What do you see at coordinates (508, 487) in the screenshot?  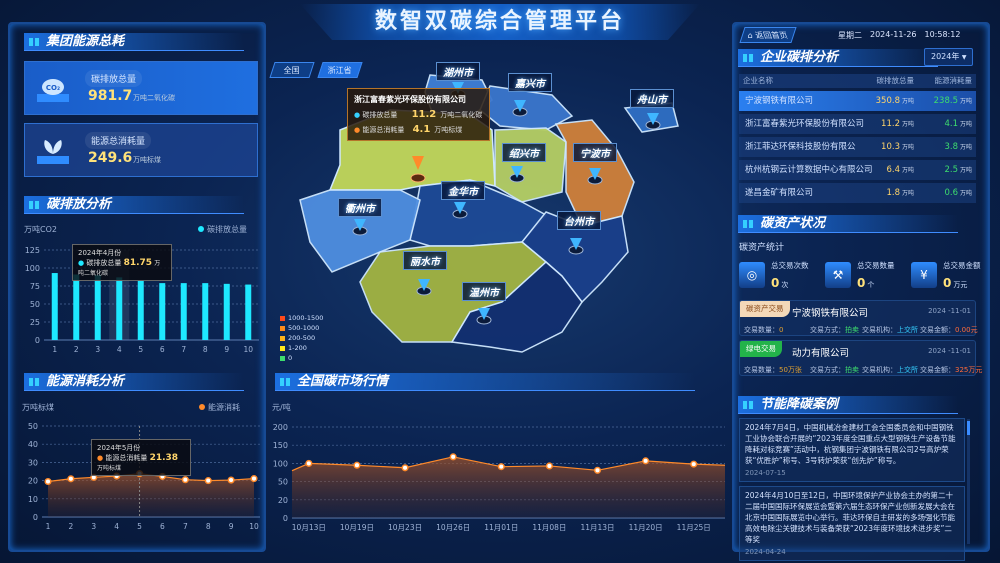 I see `area-fill` at bounding box center [508, 487].